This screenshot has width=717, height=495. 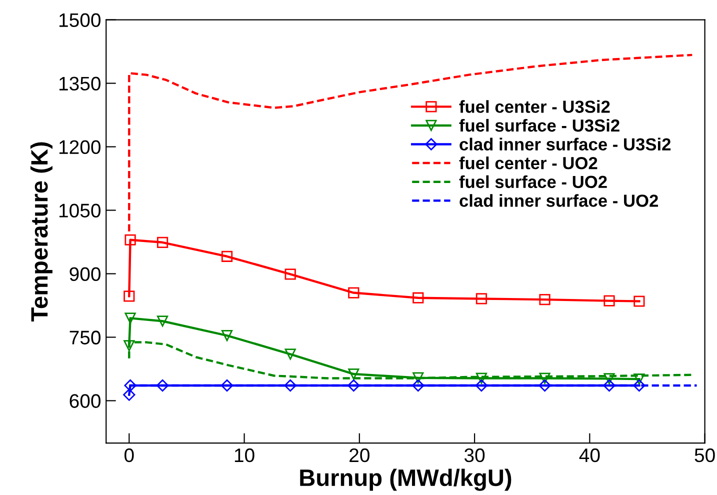 What do you see at coordinates (406, 479) in the screenshot?
I see `x-axis-title: Burnup (MWd/kgU)` at bounding box center [406, 479].